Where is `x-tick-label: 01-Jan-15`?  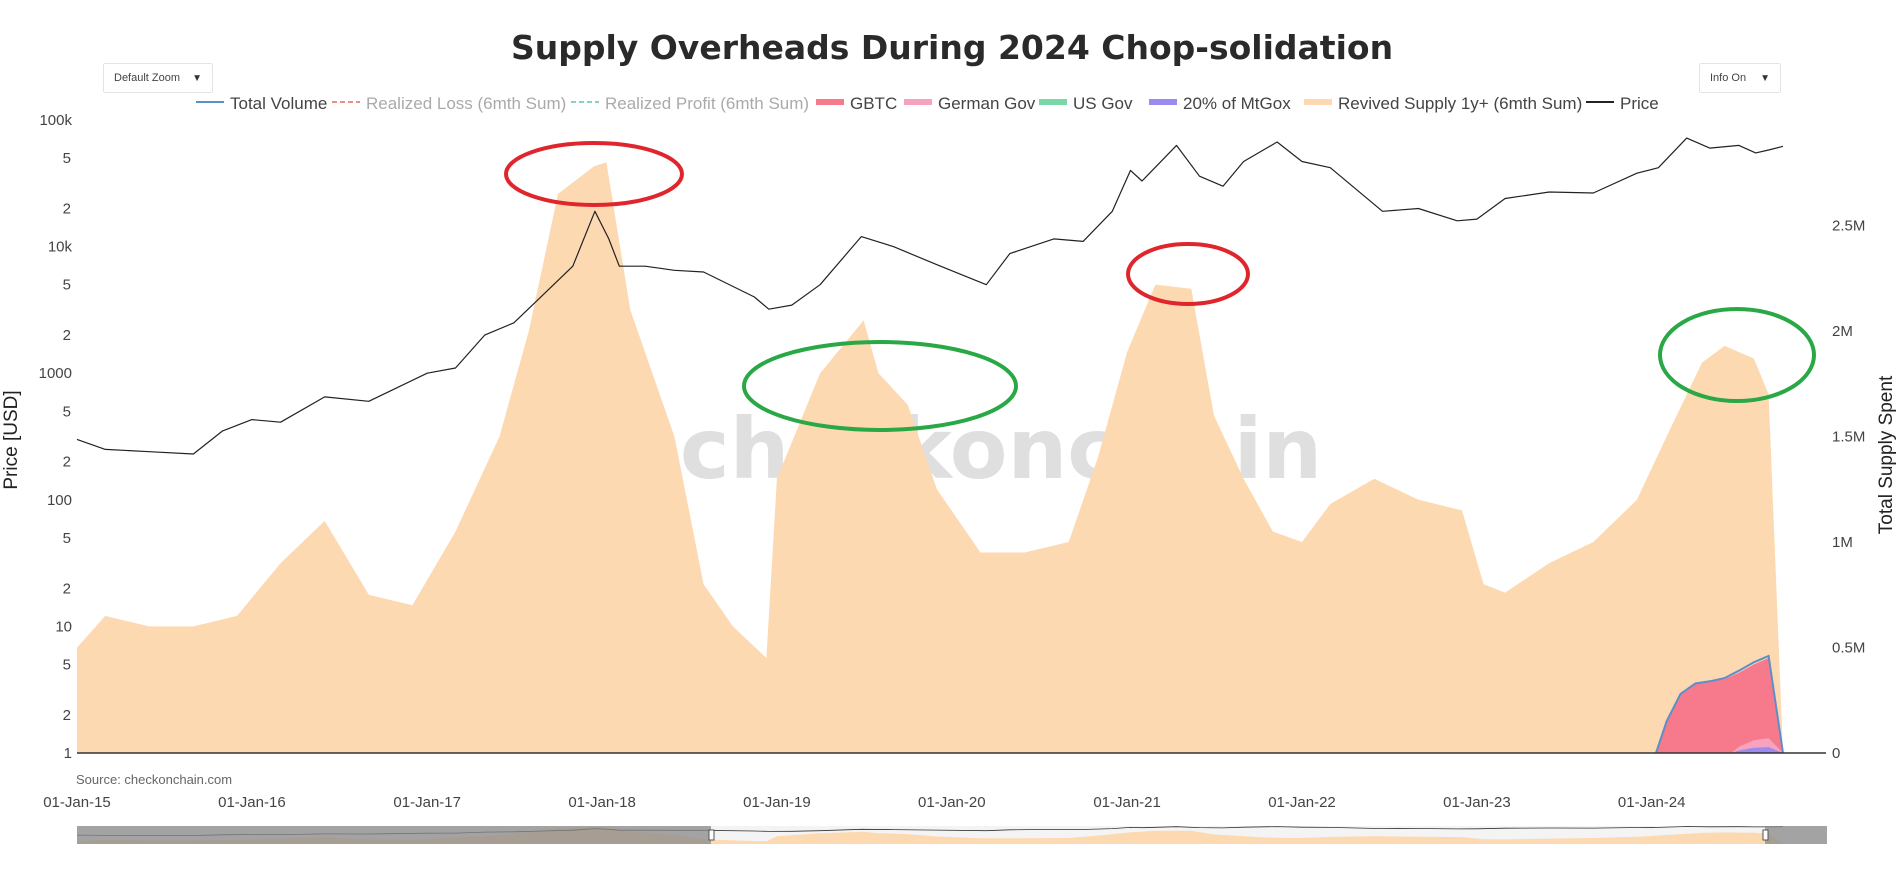 x-tick-label: 01-Jan-15 is located at coordinates (77, 802).